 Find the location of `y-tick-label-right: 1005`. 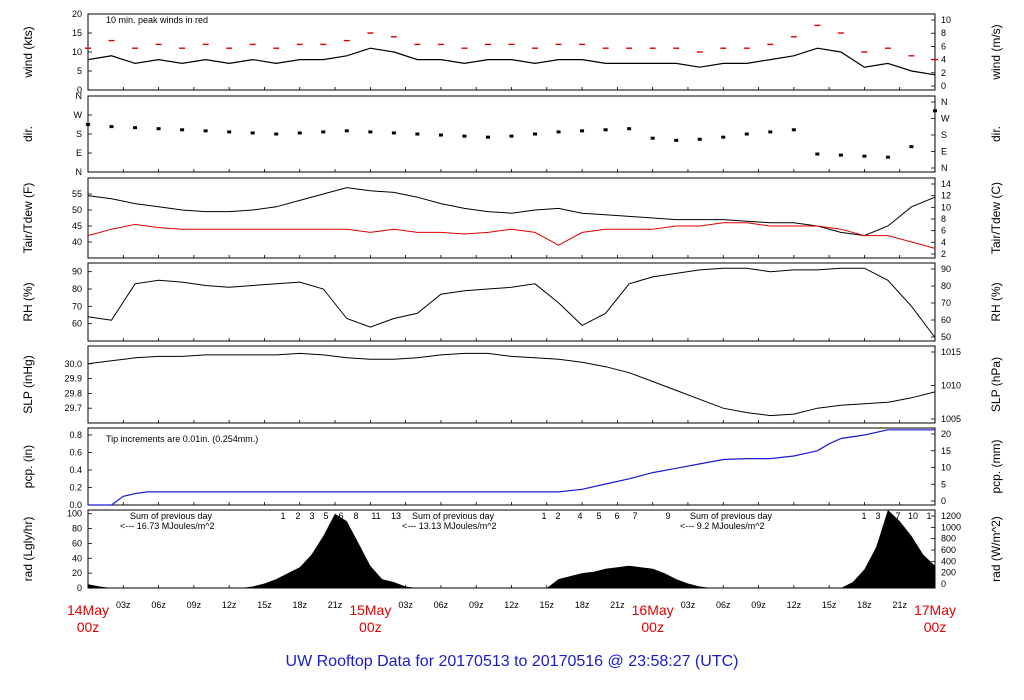

y-tick-label-right: 1005 is located at coordinates (951, 419).